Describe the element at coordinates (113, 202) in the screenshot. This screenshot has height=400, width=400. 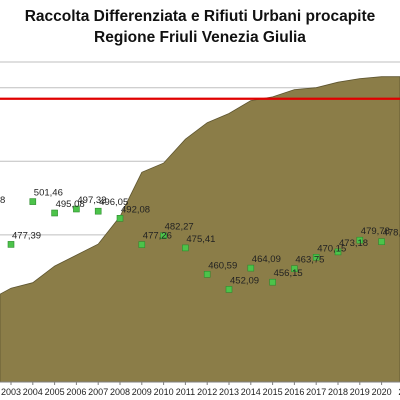
I see `data-label: 496,05` at that location.